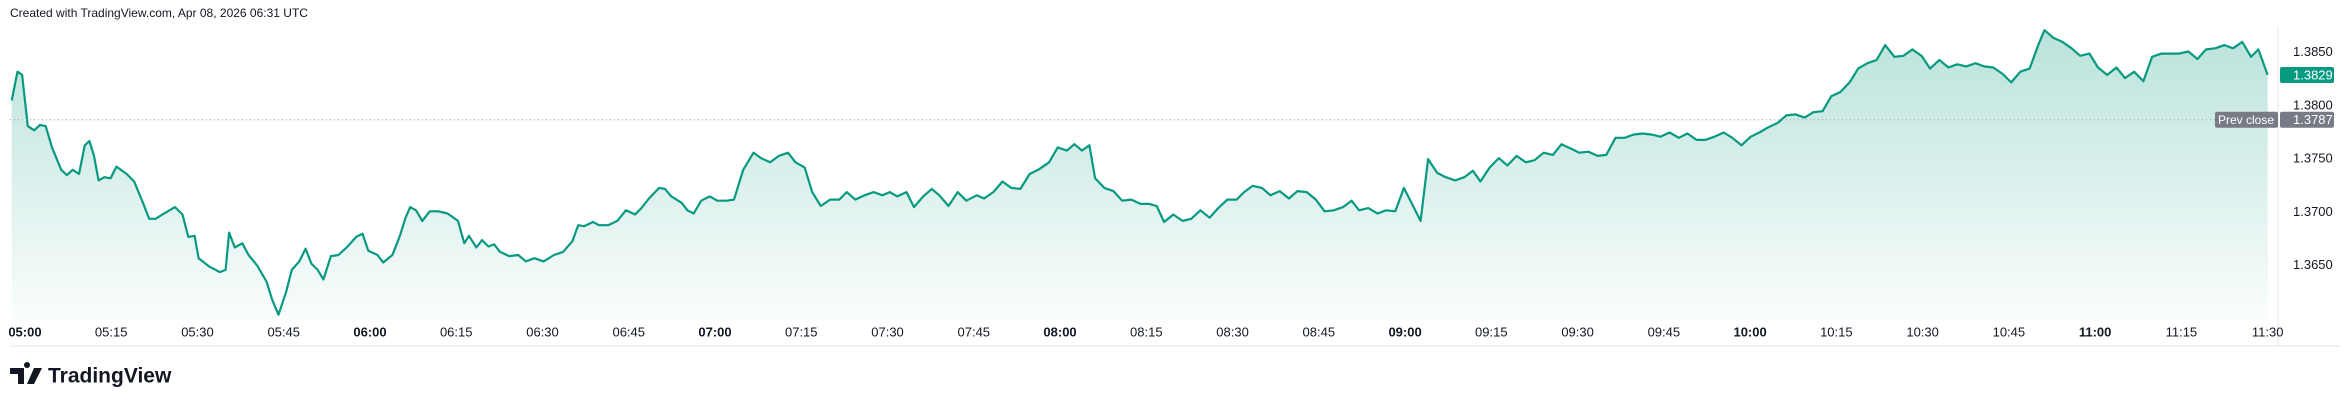 The height and width of the screenshot is (407, 2350). What do you see at coordinates (283, 331) in the screenshot?
I see `x-tick-label: 05:45` at bounding box center [283, 331].